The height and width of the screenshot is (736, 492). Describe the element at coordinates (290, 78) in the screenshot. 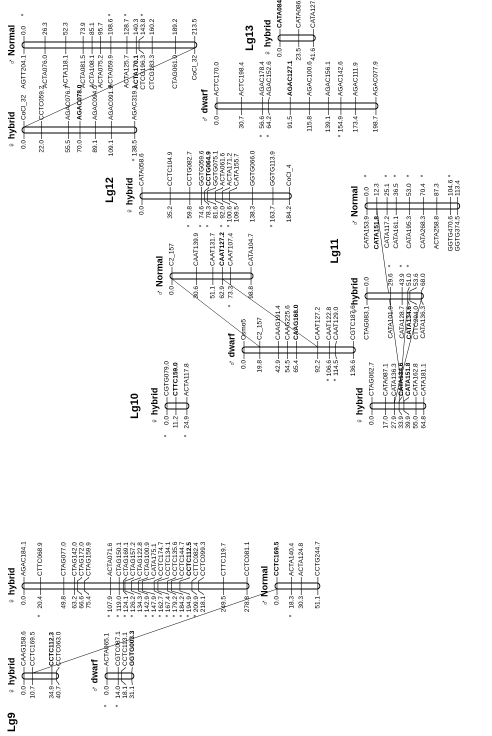

I see `marker-name: AGAC127.1` at that location.